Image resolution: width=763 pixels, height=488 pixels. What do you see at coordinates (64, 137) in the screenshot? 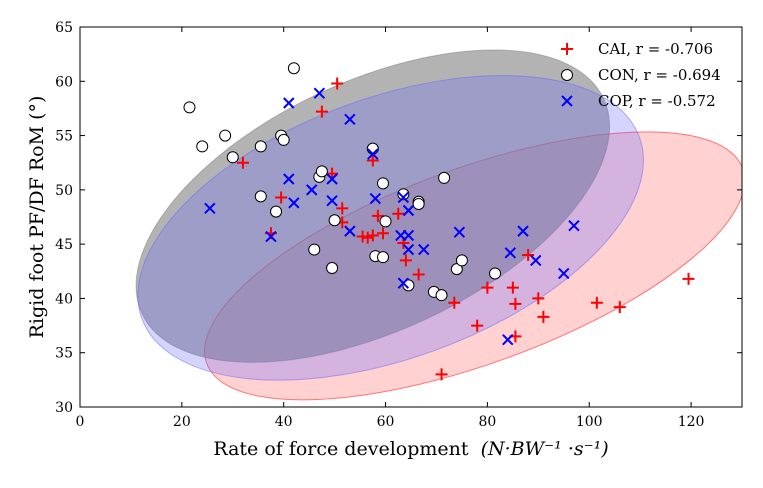
I see `y-tick-label: 55` at bounding box center [64, 137].